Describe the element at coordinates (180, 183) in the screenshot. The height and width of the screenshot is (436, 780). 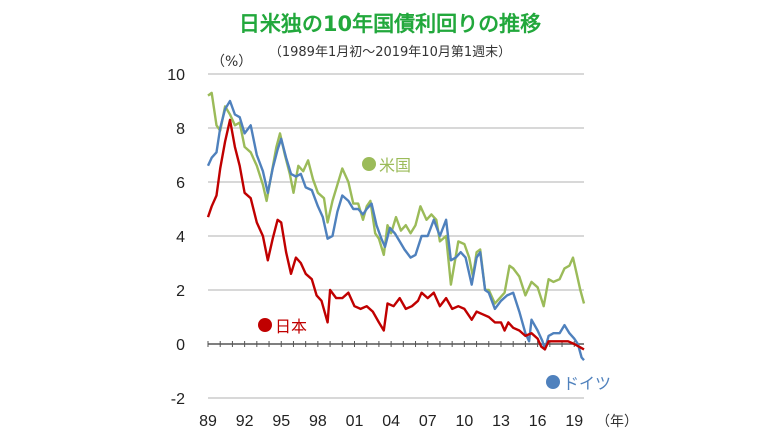
I see `y-tick-label: 6` at that location.